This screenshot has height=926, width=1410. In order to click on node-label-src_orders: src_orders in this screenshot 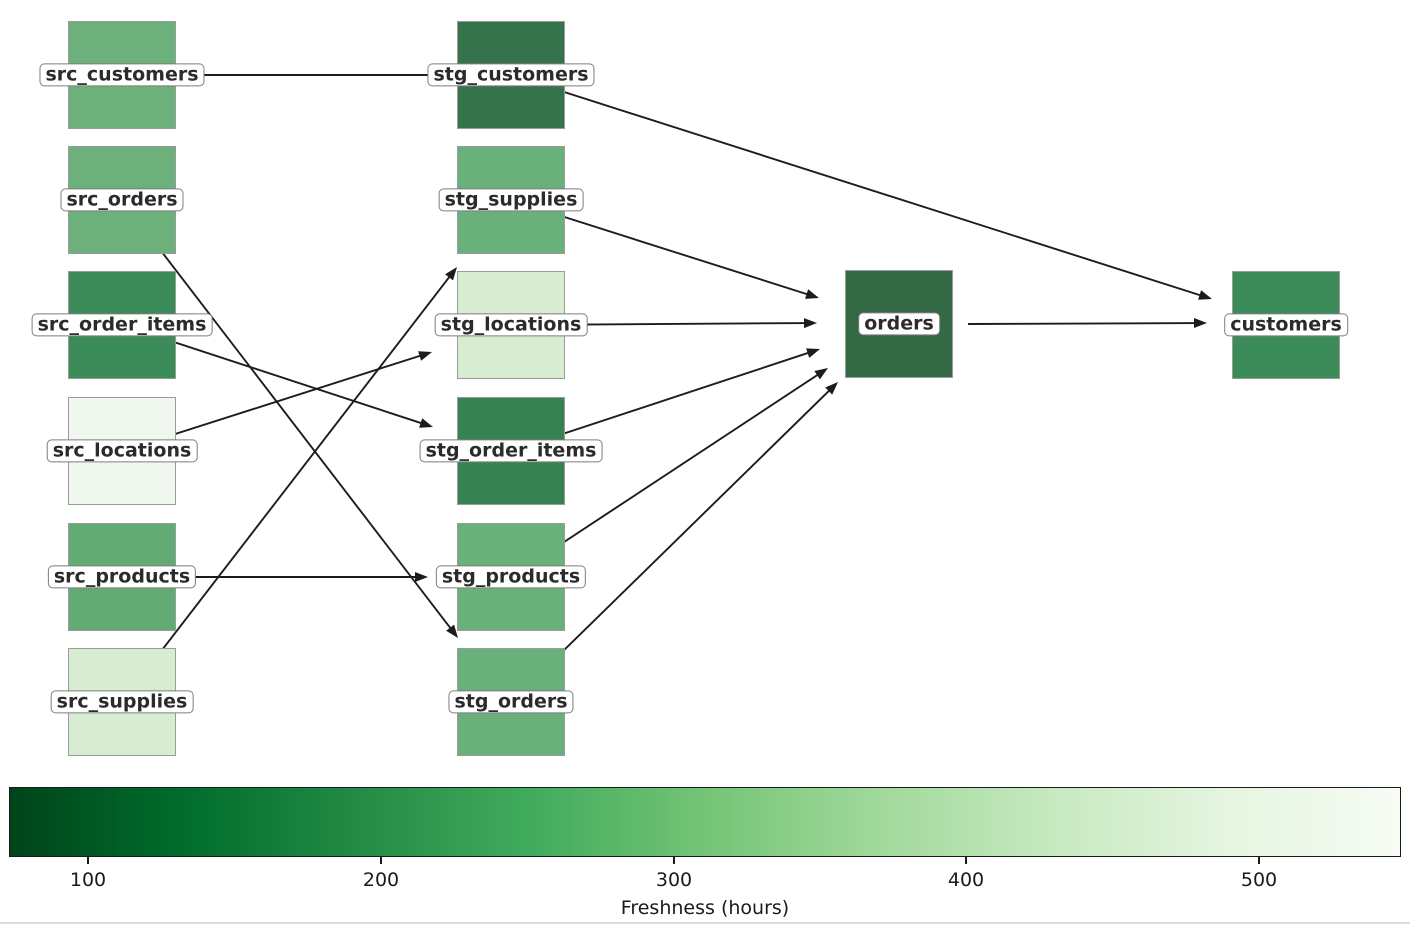, I will do `click(122, 200)`.